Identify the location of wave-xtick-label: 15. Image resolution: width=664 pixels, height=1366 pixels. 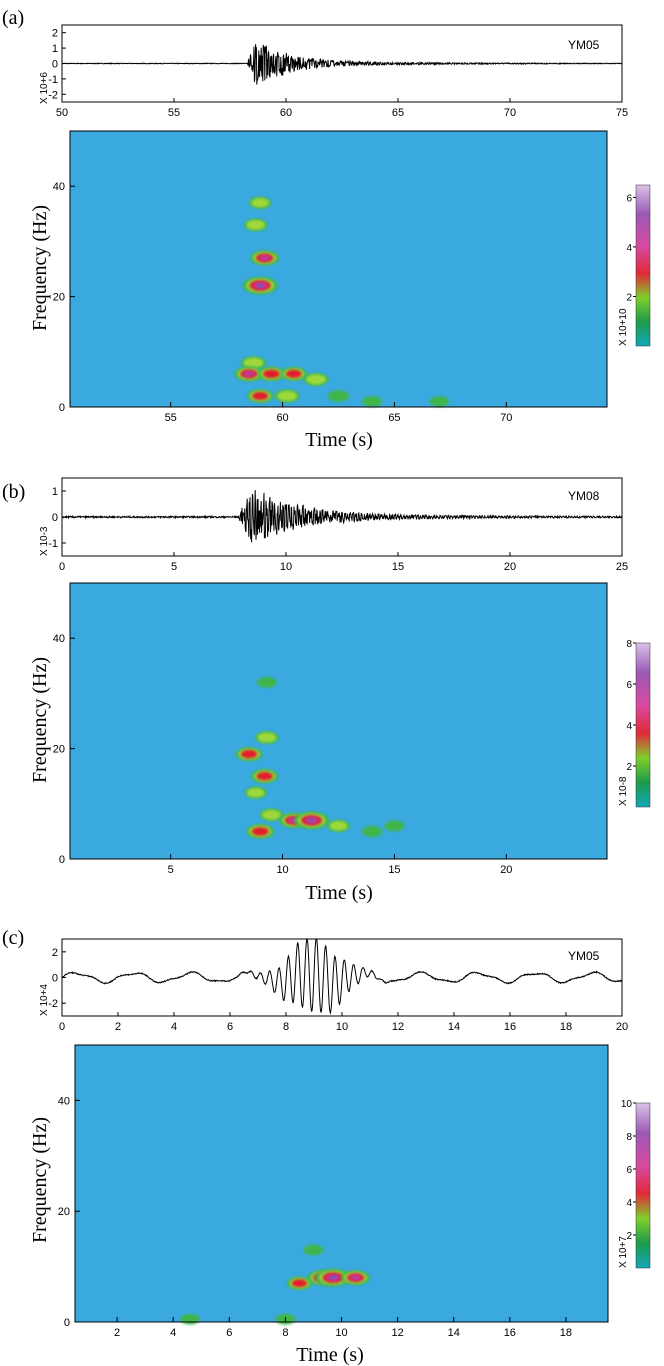
(398, 567).